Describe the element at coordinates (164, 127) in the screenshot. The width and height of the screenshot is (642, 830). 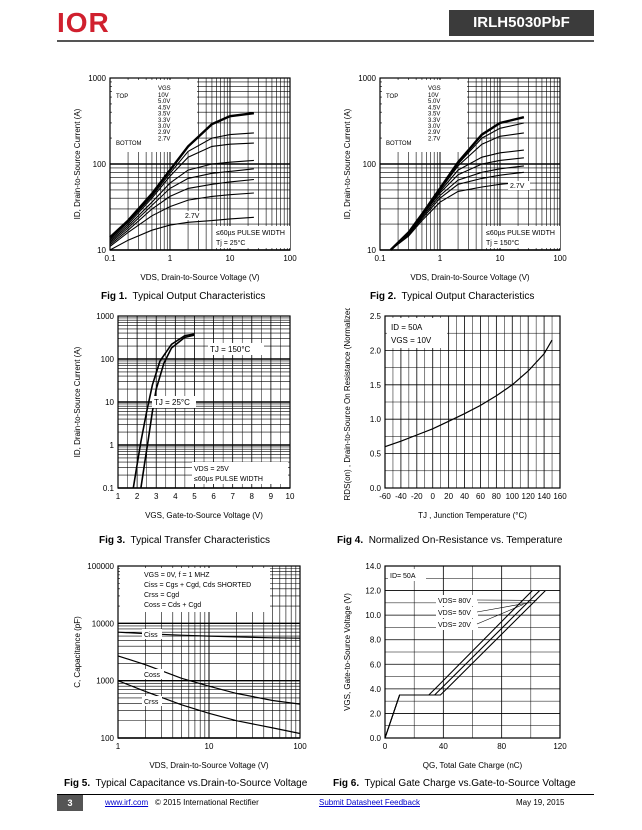
I see `legend-entry: 3.0V` at that location.